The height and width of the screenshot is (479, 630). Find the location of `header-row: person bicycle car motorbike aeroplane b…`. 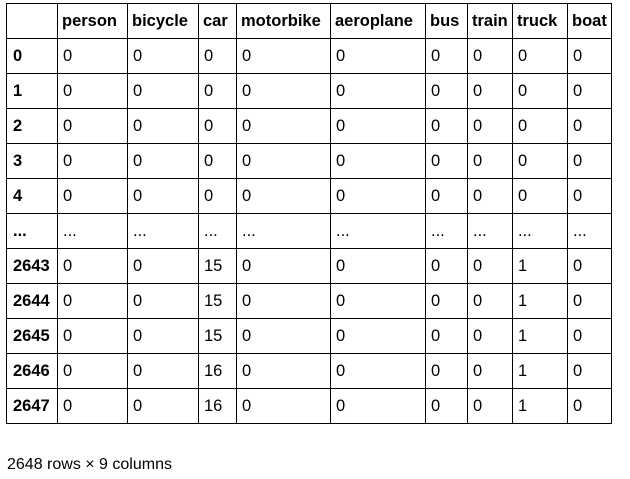

header-row: person bicycle car motorbike aeroplane b… is located at coordinates (309, 21).